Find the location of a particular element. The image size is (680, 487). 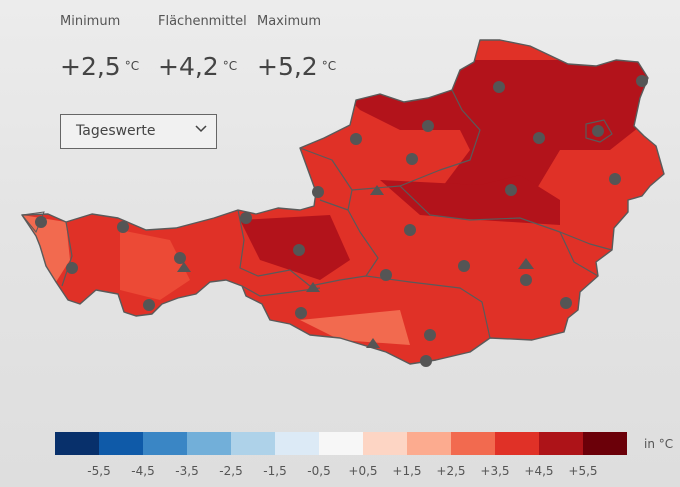

stat-minimum-unit: °C is located at coordinates (132, 66).